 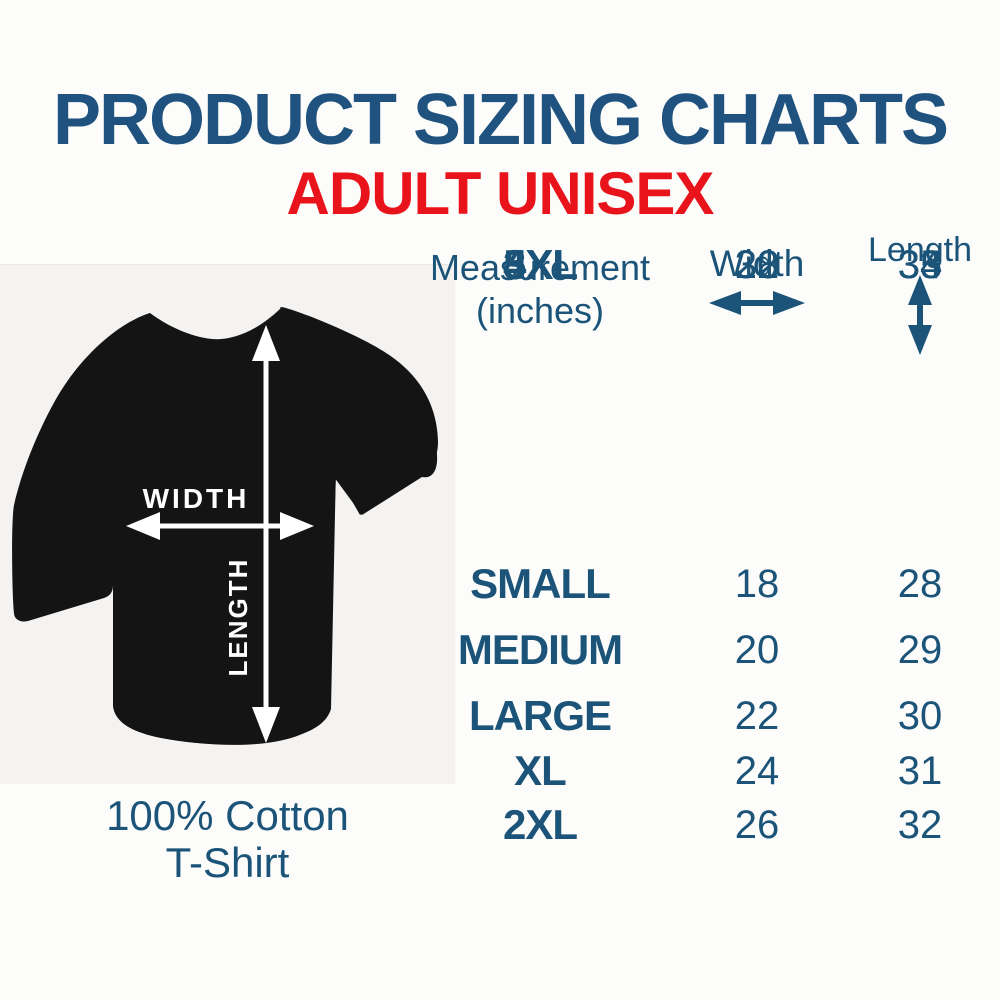 What do you see at coordinates (540, 649) in the screenshot?
I see `size-cell: MEDIUM` at bounding box center [540, 649].